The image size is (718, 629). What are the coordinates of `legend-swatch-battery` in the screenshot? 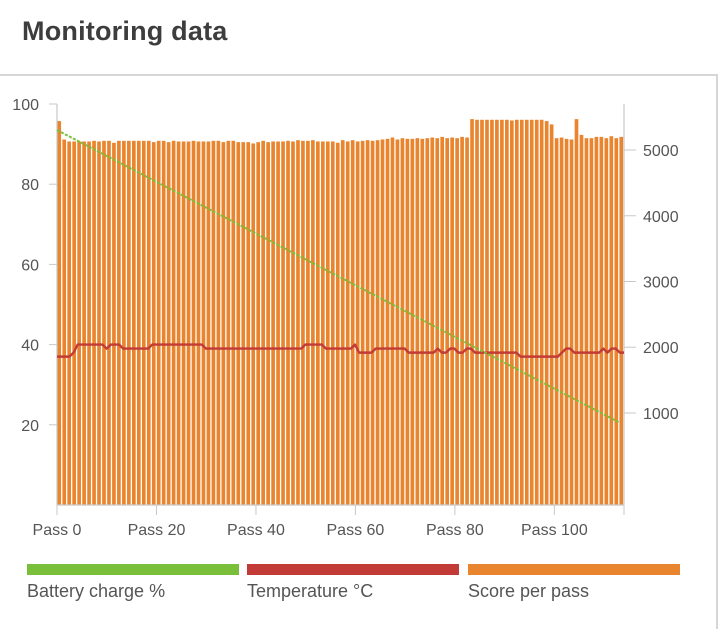 It's located at (133, 569).